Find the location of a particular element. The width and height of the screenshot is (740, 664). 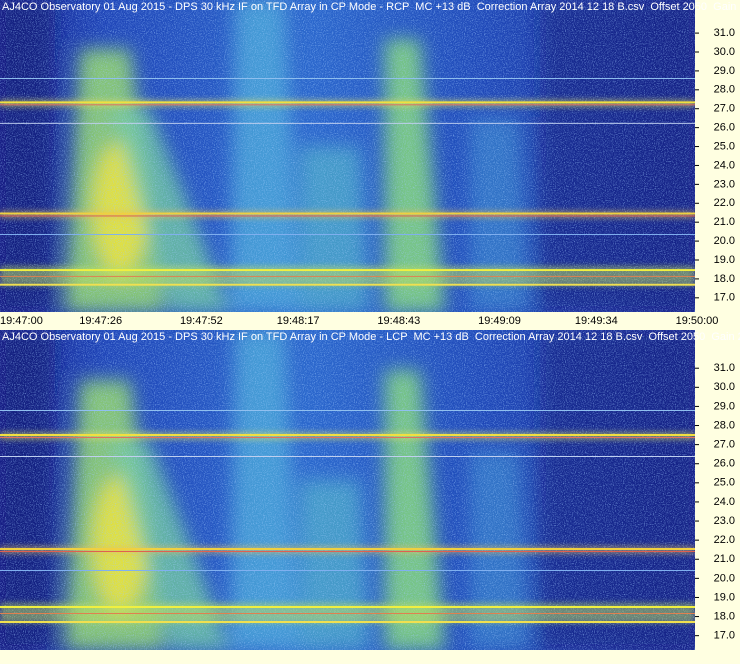

x-tick-label: 19:47:00 is located at coordinates (21, 321).